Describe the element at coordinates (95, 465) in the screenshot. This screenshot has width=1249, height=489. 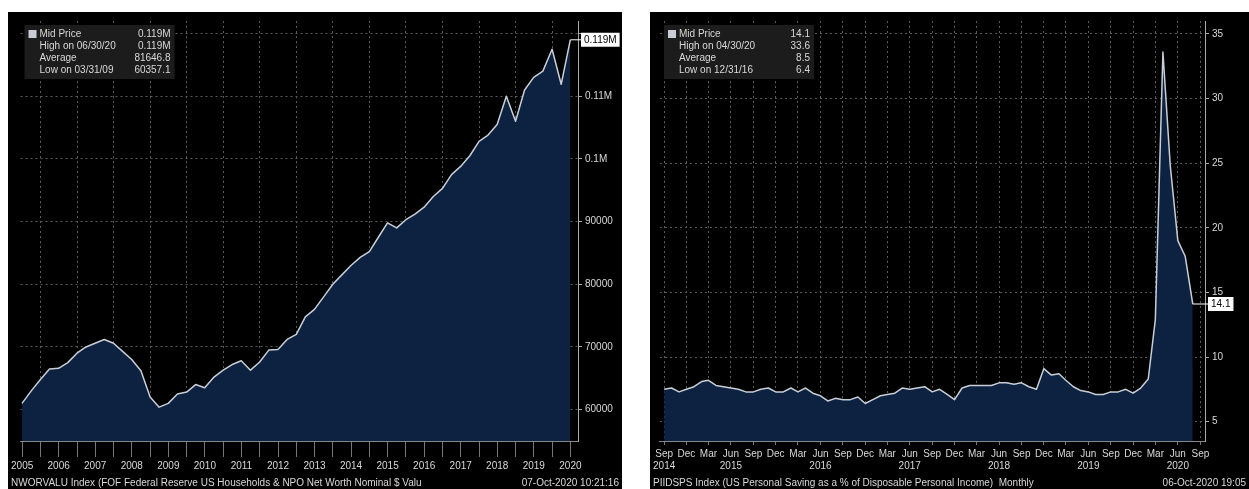
I see `x-tick-label: 2007` at that location.